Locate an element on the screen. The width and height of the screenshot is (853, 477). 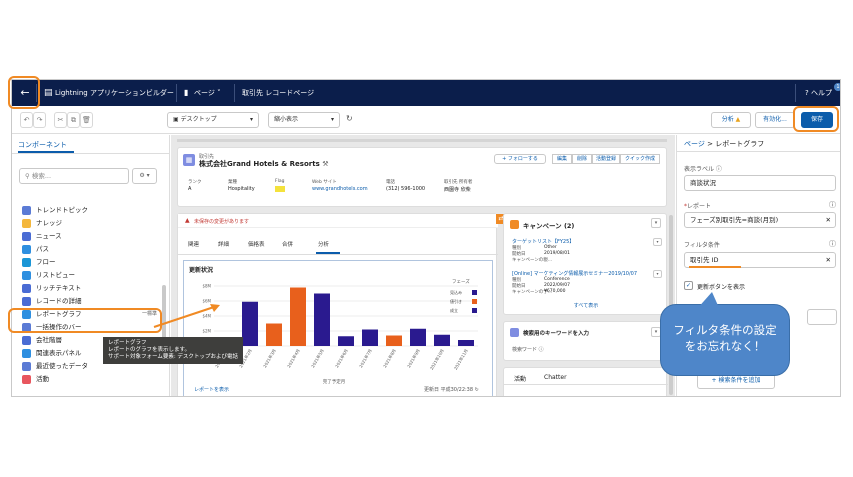
component-item: 活動 is located at coordinates (89, 379).